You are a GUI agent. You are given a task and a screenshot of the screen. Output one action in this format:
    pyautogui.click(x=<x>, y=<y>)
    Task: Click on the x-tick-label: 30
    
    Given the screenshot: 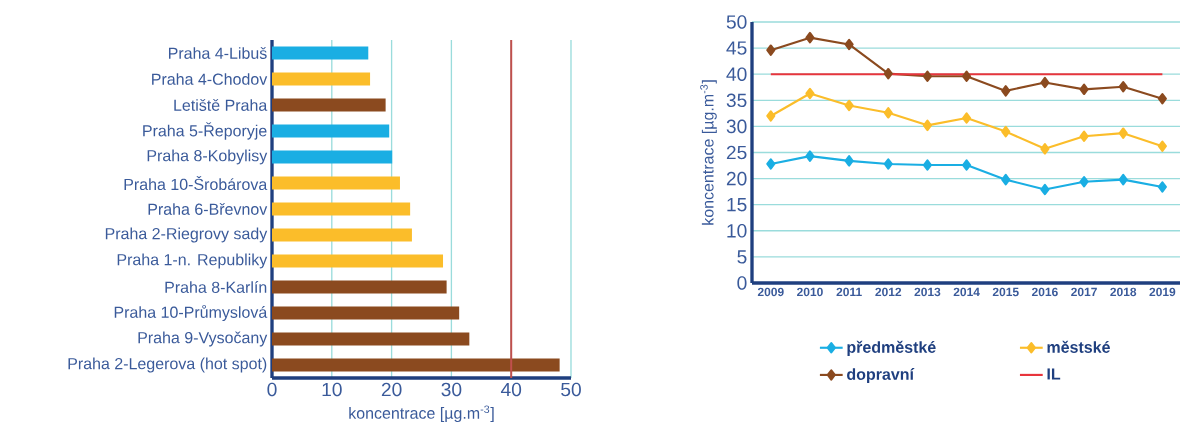 What is the action you would take?
    pyautogui.click(x=451, y=389)
    